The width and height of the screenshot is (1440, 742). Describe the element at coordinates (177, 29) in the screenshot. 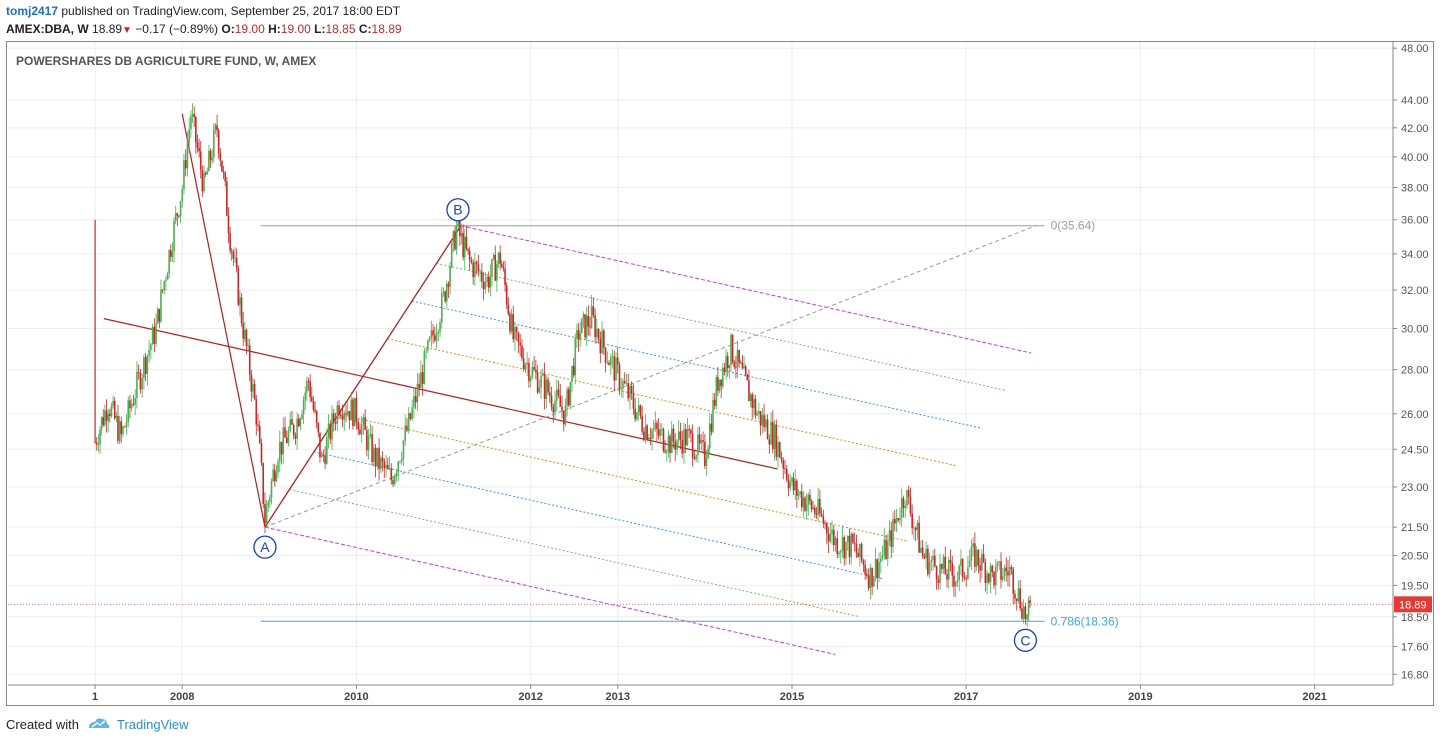

I see `price-change: −0.17 (−0.89%)` at that location.